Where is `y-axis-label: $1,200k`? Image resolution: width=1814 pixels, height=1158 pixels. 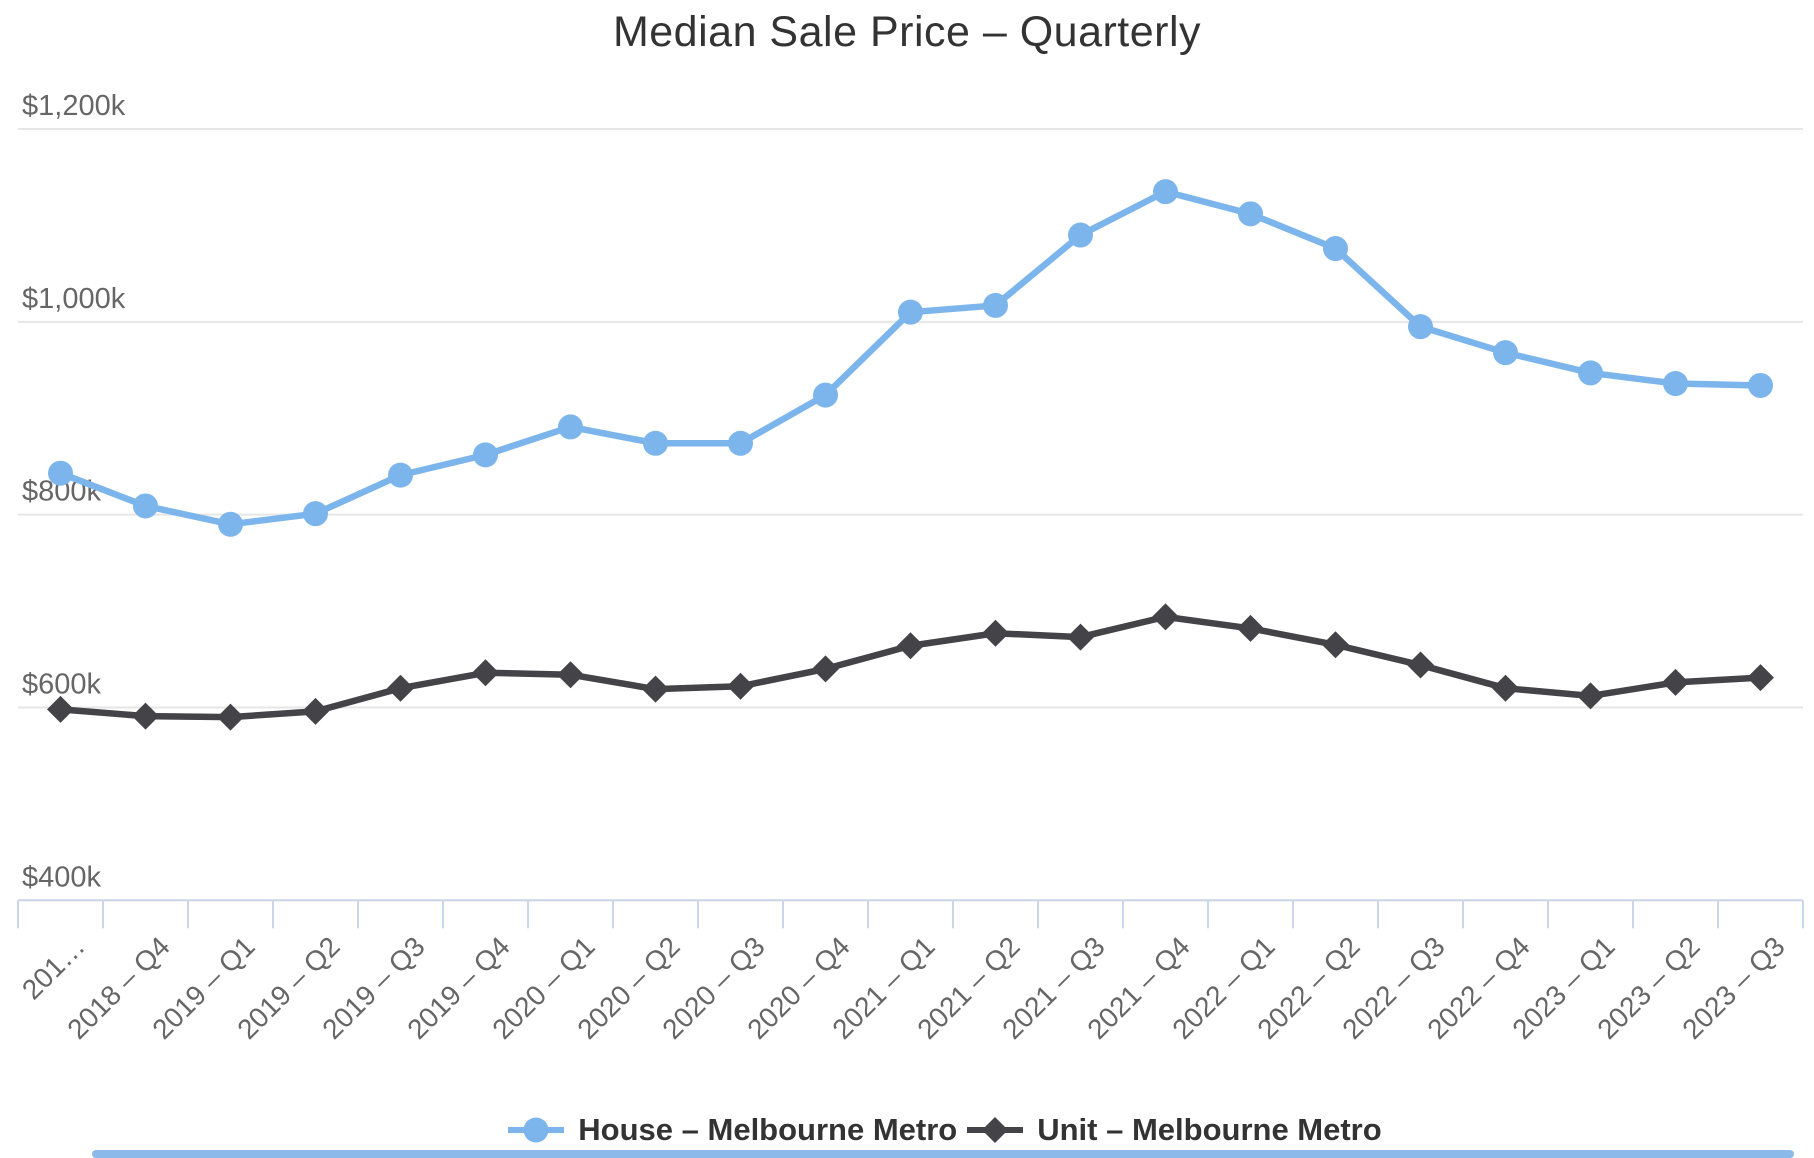 y-axis-label: $1,200k is located at coordinates (74, 106).